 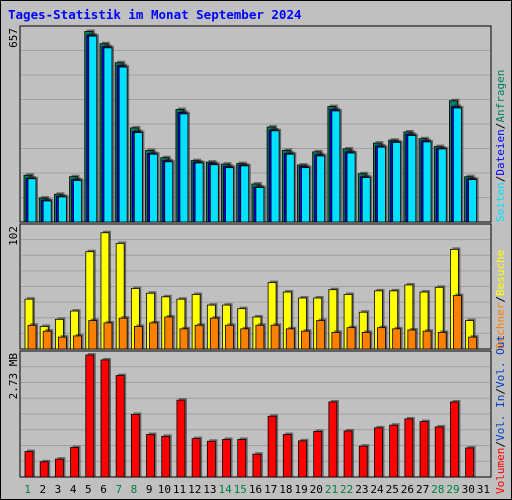 I want to click on day-label: 3, so click(x=58, y=489).